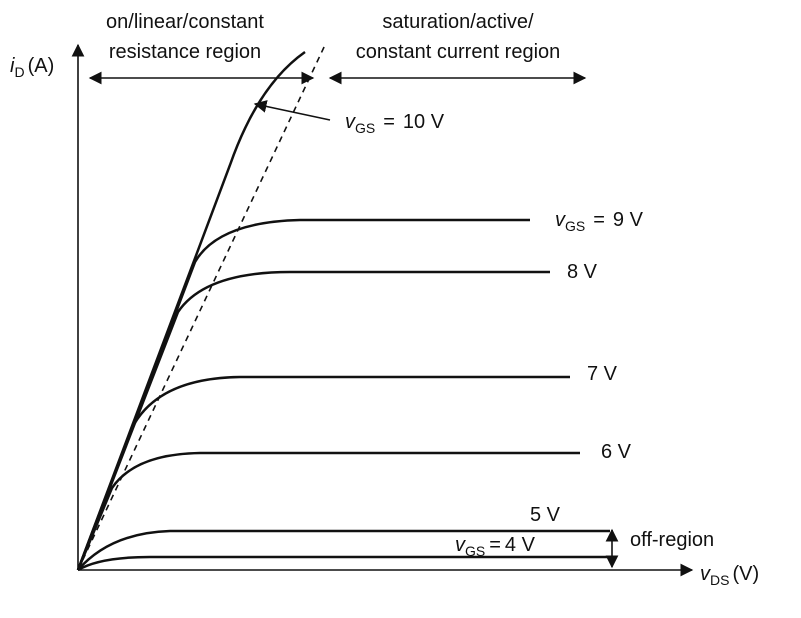 The height and width of the screenshot is (618, 801). Describe the element at coordinates (520, 545) in the screenshot. I see `text-part: 4 V` at that location.